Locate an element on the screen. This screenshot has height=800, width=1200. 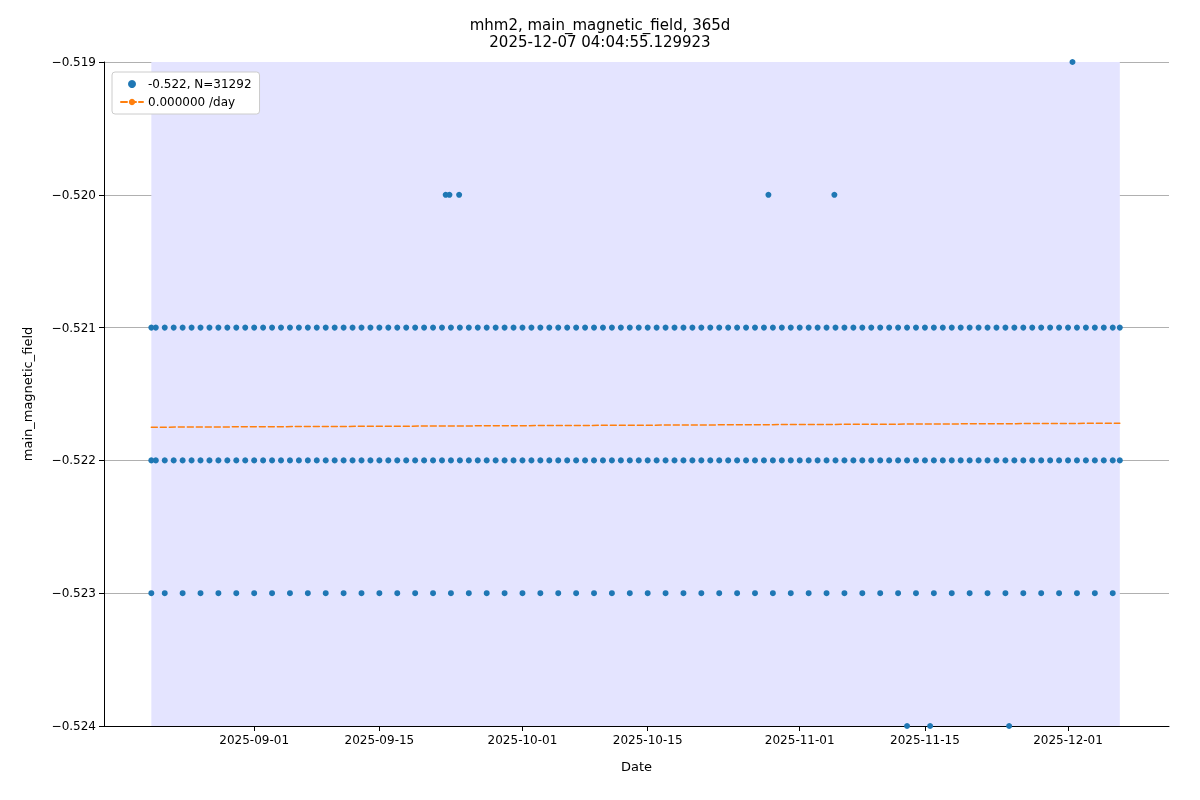
y-tick-label: −0.524 is located at coordinates (73, 726).